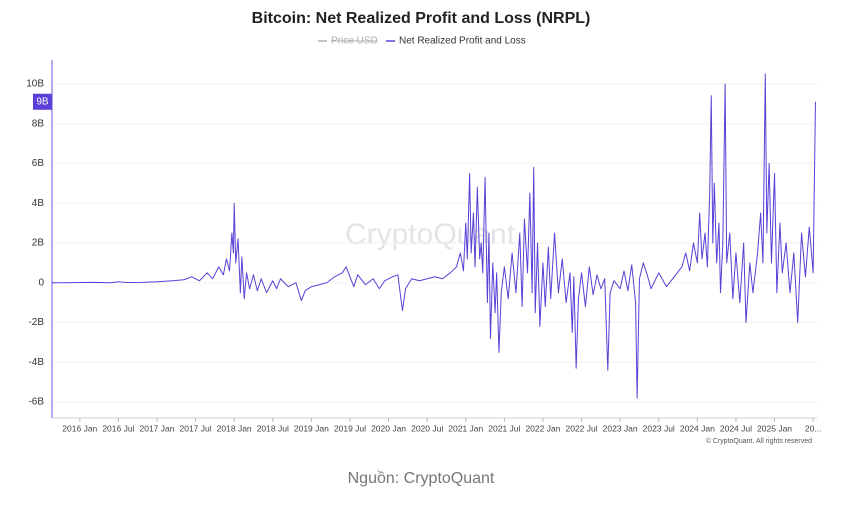 The height and width of the screenshot is (506, 859). Describe the element at coordinates (36, 402) in the screenshot. I see `y-tick-label: -6B` at that location.